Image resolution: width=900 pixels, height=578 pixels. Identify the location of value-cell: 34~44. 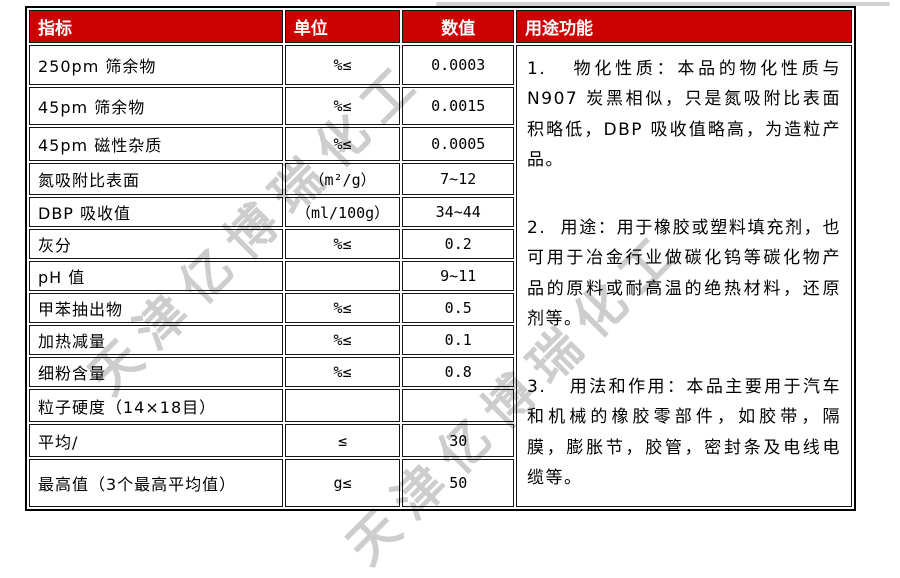
(458, 212).